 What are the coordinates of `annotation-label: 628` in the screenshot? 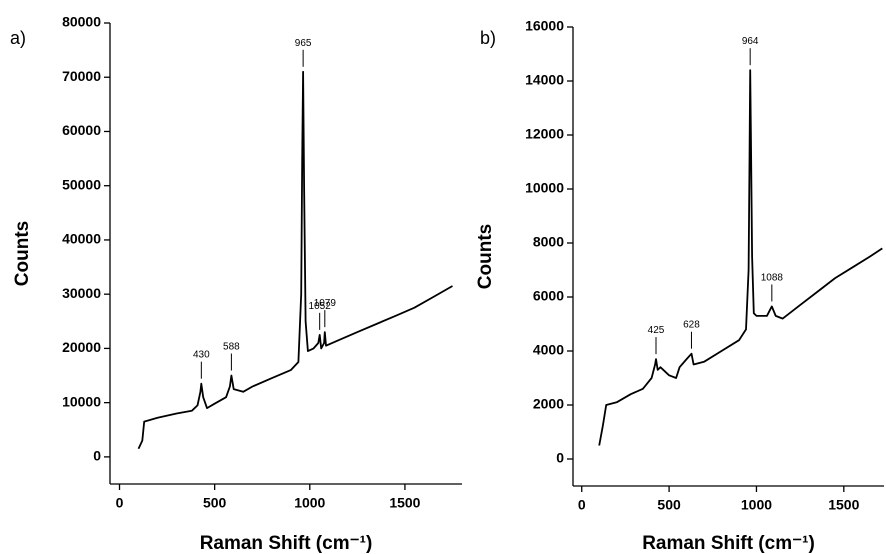 It's located at (691, 325).